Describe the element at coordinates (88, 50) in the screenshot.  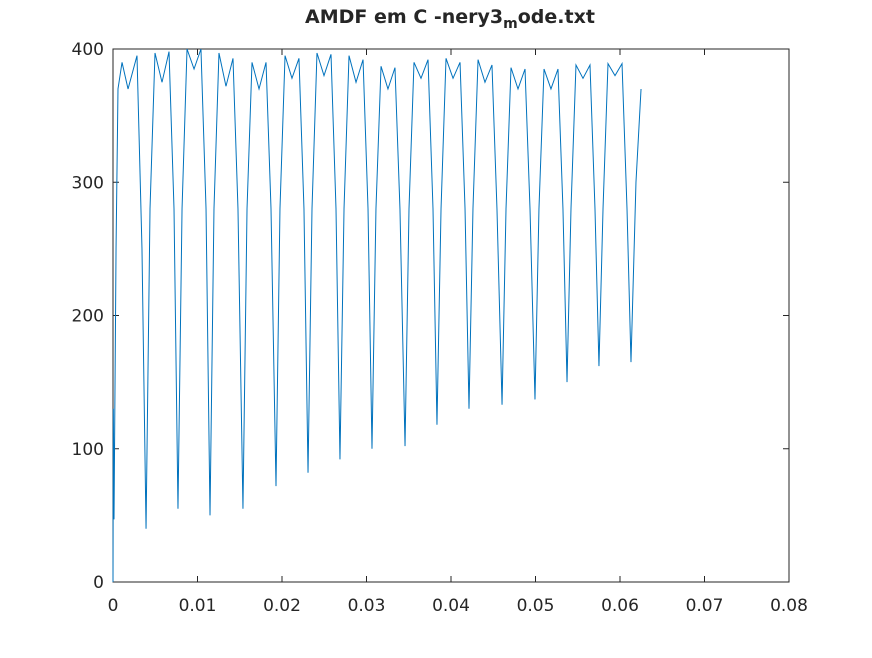
I see `y-tick-label: 400` at that location.